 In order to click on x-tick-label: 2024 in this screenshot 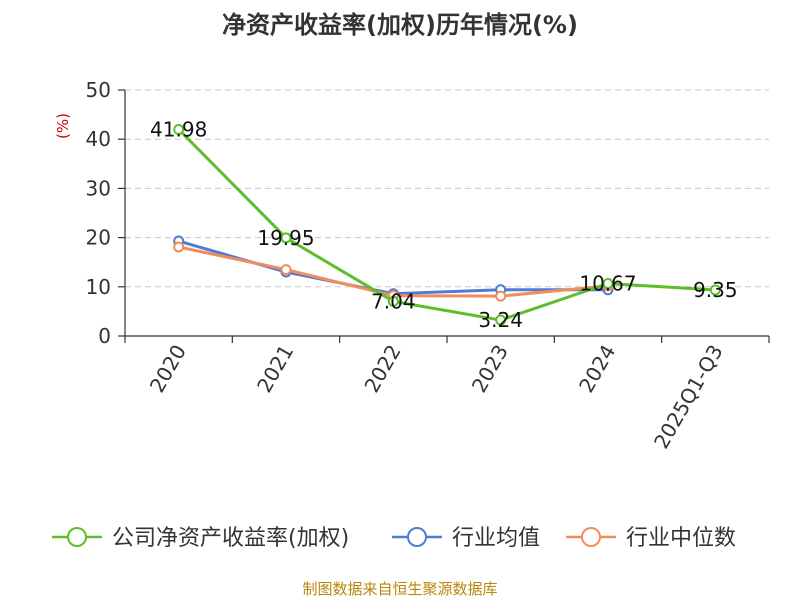, I will do `click(597, 369)`.